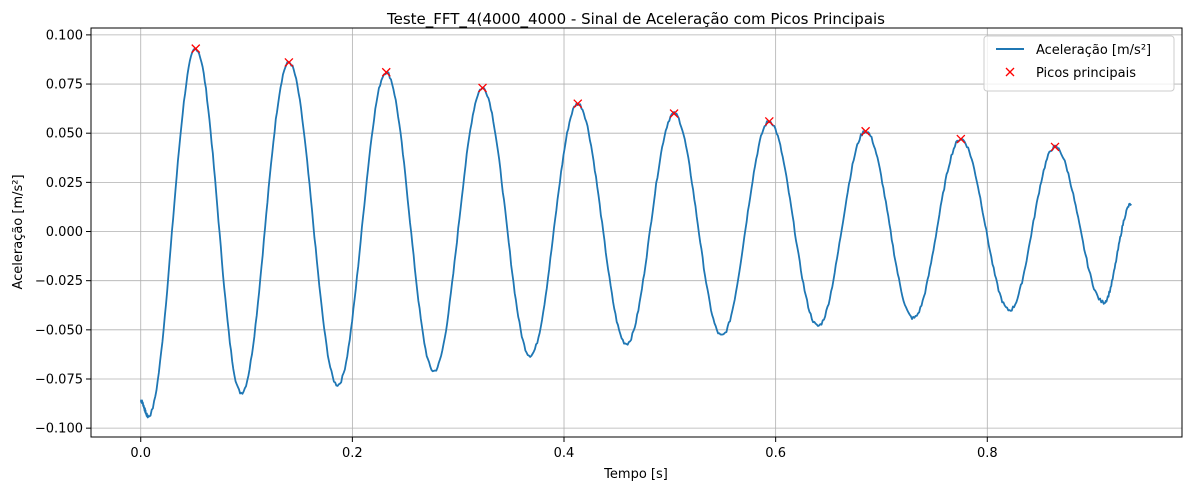  I want to click on y-tick-label: 0.050, so click(64, 134).